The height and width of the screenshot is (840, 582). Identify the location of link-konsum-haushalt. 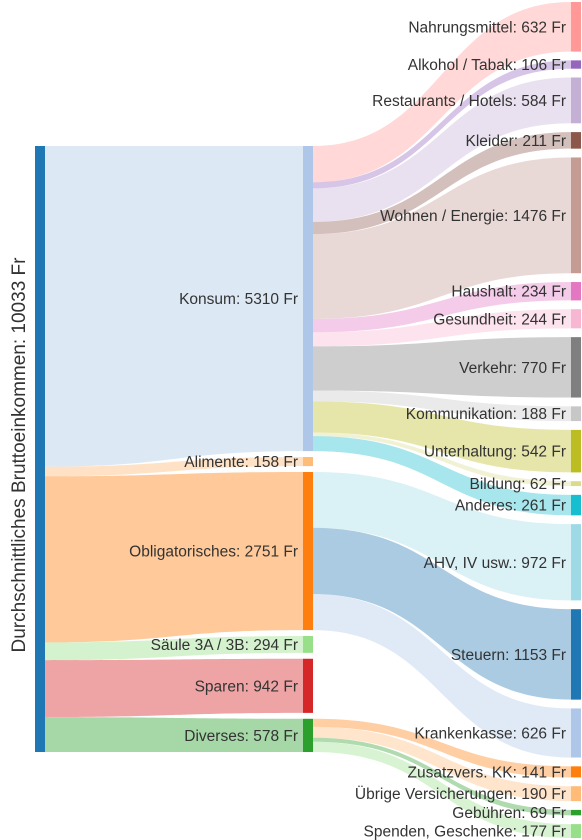
(442, 307).